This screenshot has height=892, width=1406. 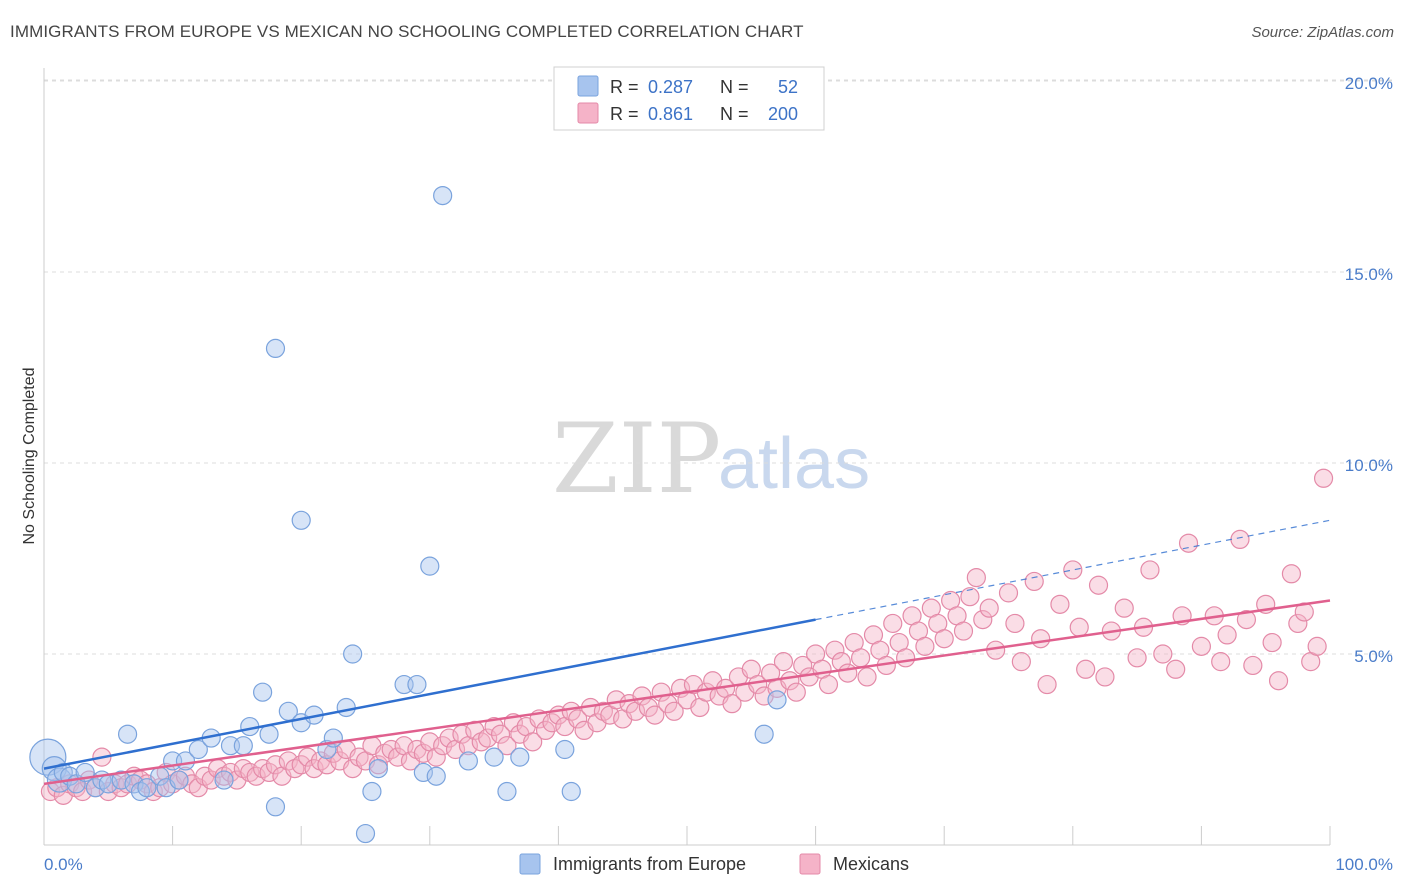 I want to click on legend-r-value-2: 0.861, so click(x=670, y=114).